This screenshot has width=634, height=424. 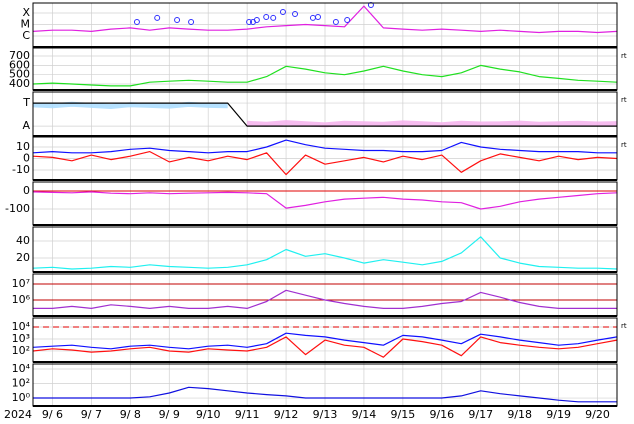 I want to click on x-tick-label: 9/15, so click(x=403, y=414).